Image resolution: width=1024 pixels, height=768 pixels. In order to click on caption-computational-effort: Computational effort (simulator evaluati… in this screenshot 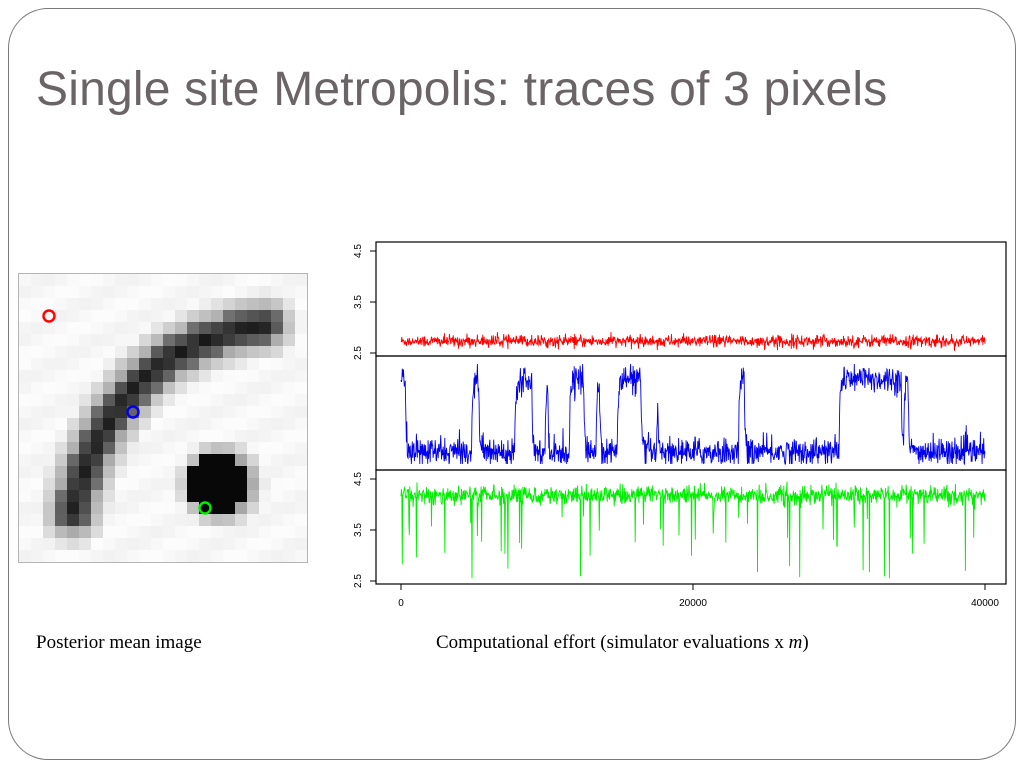, I will do `click(622, 643)`.